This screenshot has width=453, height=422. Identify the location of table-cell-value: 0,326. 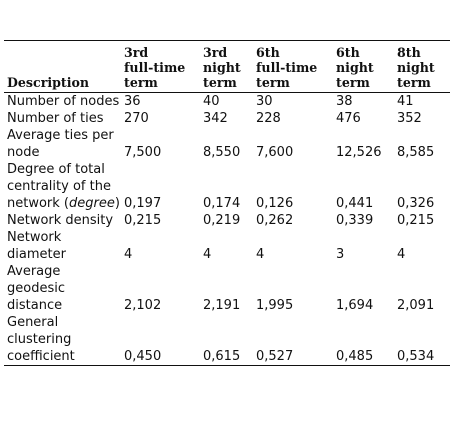
(416, 203).